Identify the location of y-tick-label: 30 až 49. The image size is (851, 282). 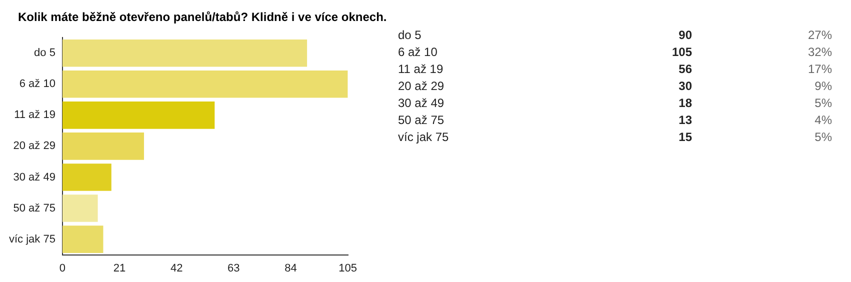
(34, 177).